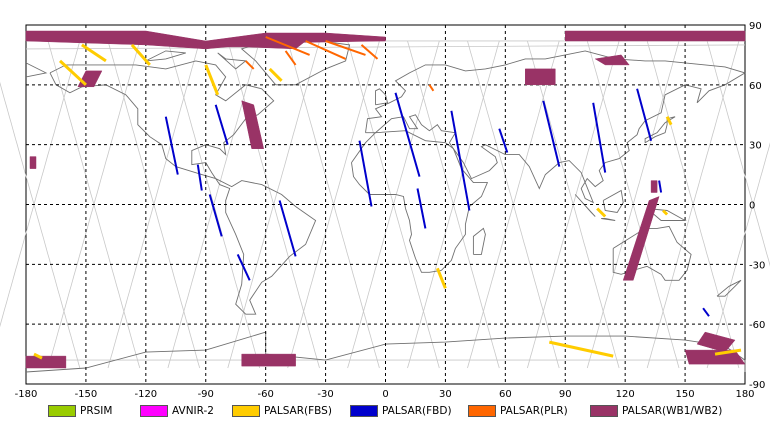  Describe the element at coordinates (445, 394) in the screenshot. I see `lon-tick-label: 30` at that location.